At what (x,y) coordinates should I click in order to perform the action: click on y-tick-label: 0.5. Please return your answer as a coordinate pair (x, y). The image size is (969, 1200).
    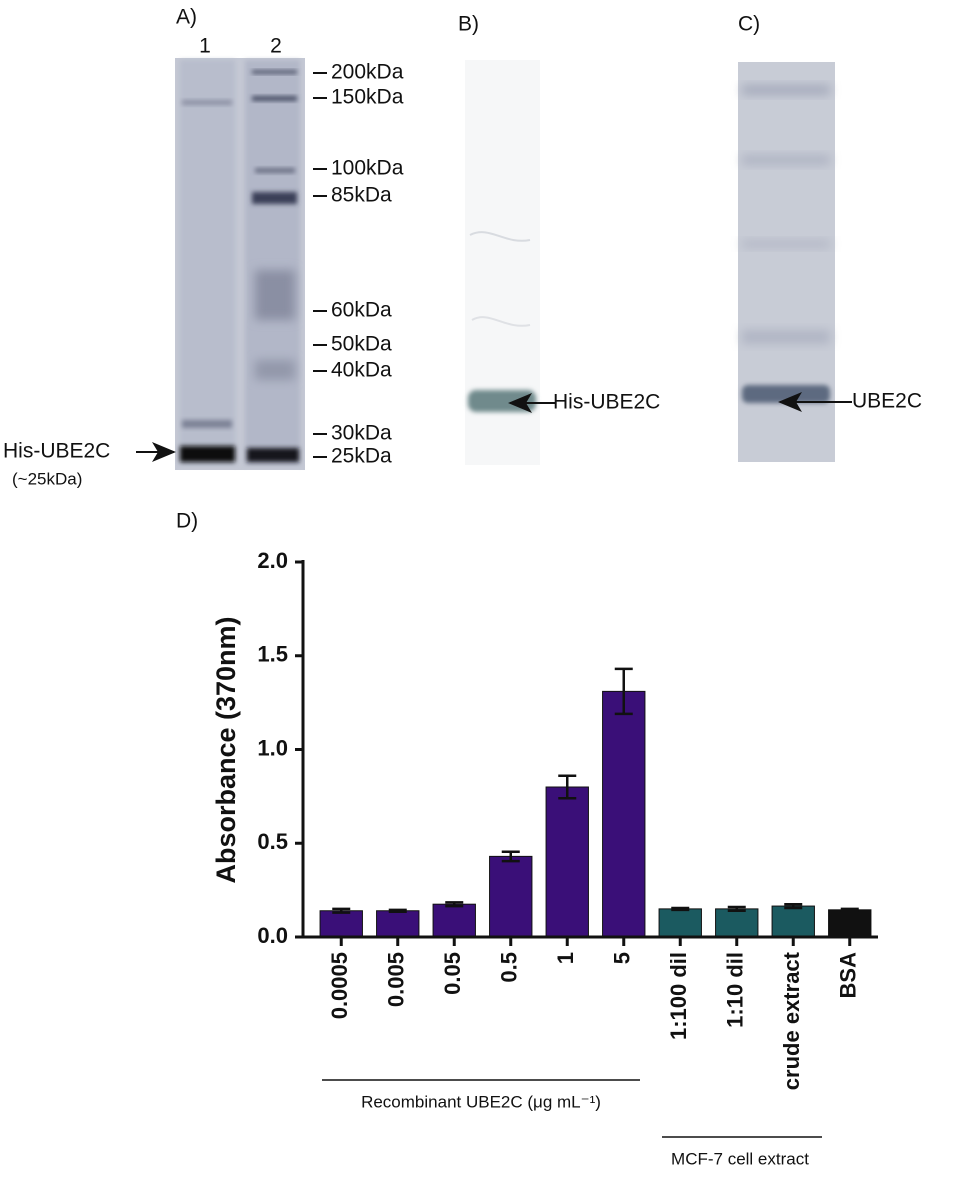
    Looking at the image, I should click on (272, 841).